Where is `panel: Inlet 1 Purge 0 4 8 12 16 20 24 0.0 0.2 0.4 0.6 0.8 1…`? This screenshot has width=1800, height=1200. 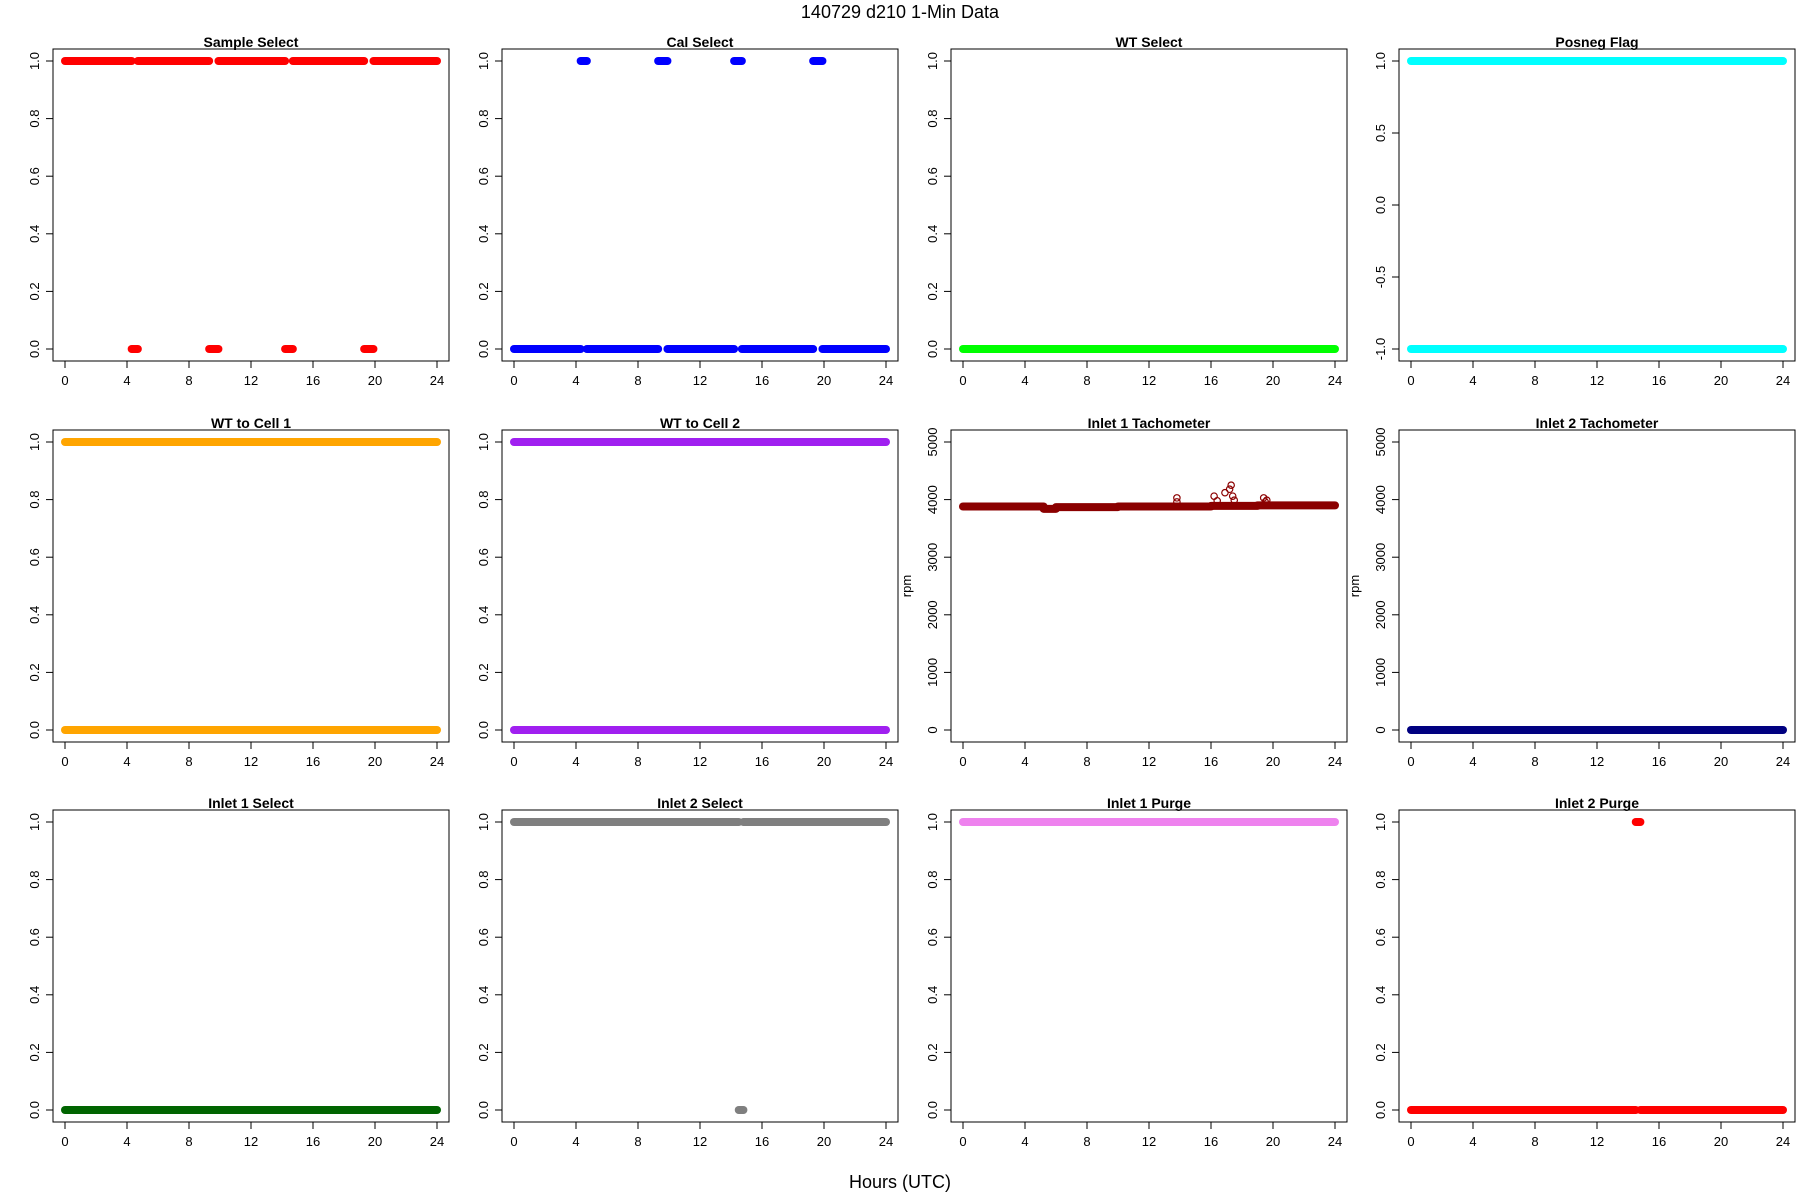
panel: Inlet 1 Purge 0 4 8 12 16 20 24 0.0 0.2 0.4 0.6 0.8 1… is located at coordinates (1136, 972).